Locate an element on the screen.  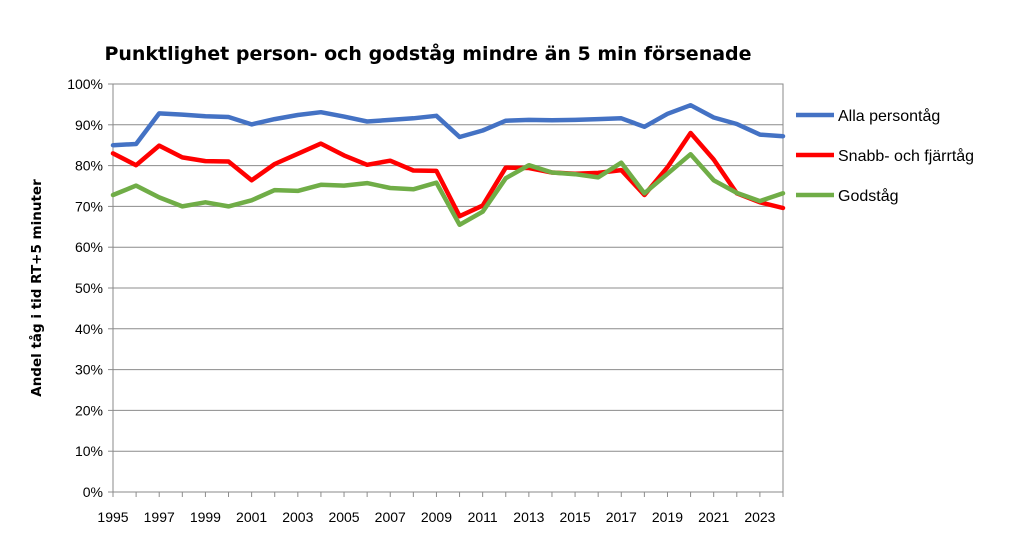
legend-label: Snabb- och fjärrtåg is located at coordinates (906, 156).